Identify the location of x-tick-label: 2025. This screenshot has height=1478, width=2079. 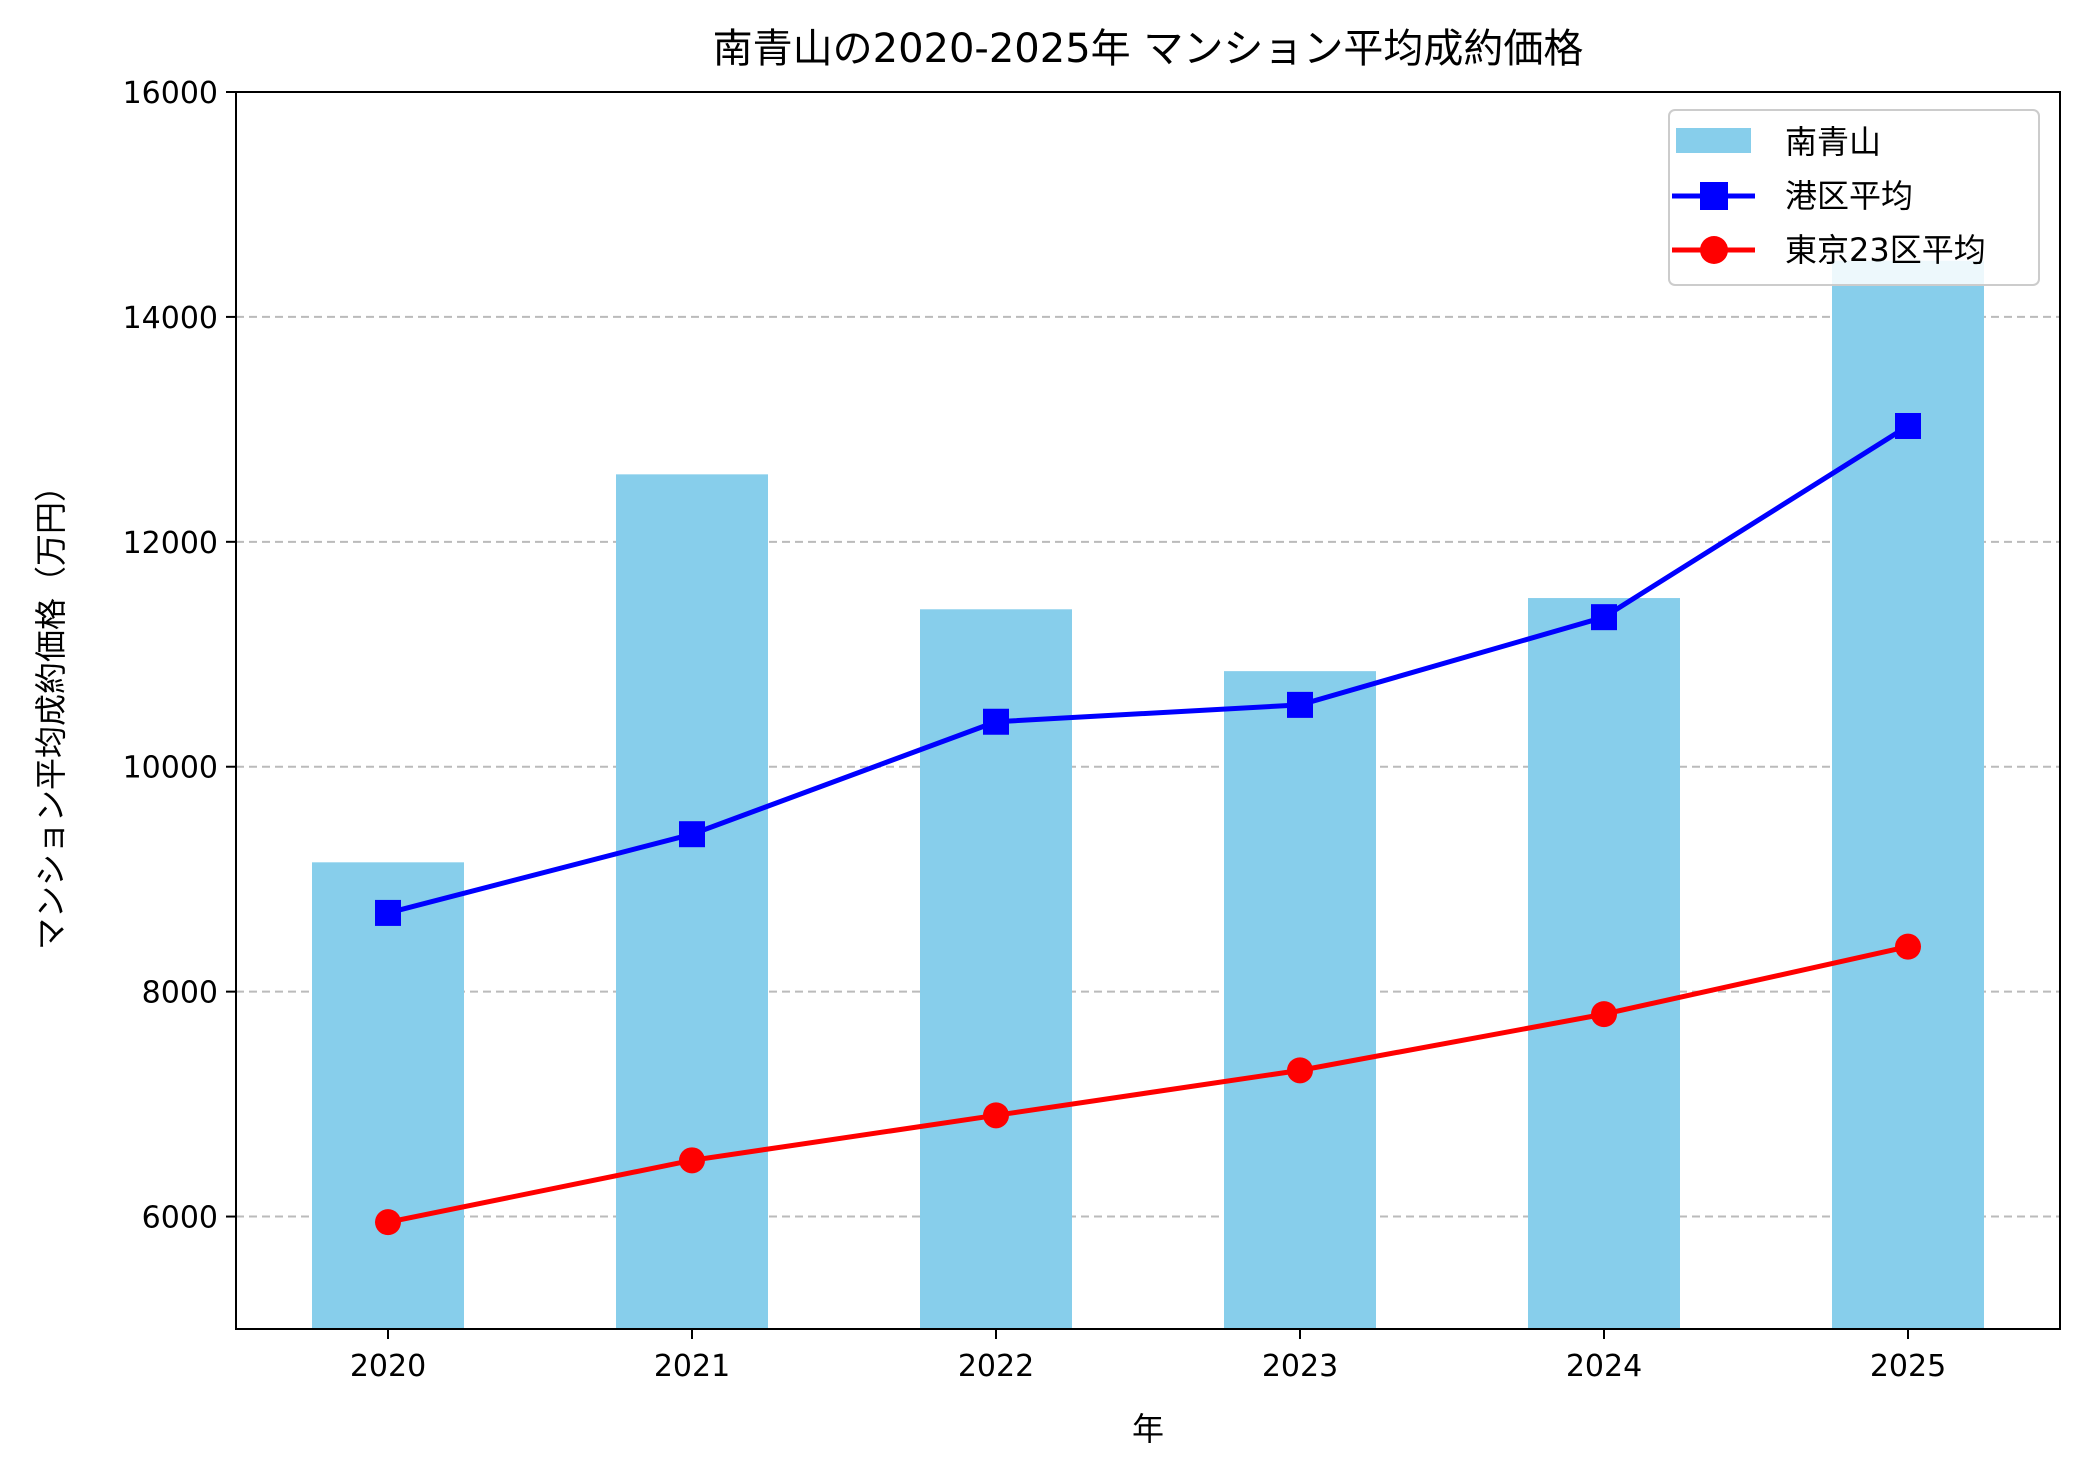
(1908, 1366).